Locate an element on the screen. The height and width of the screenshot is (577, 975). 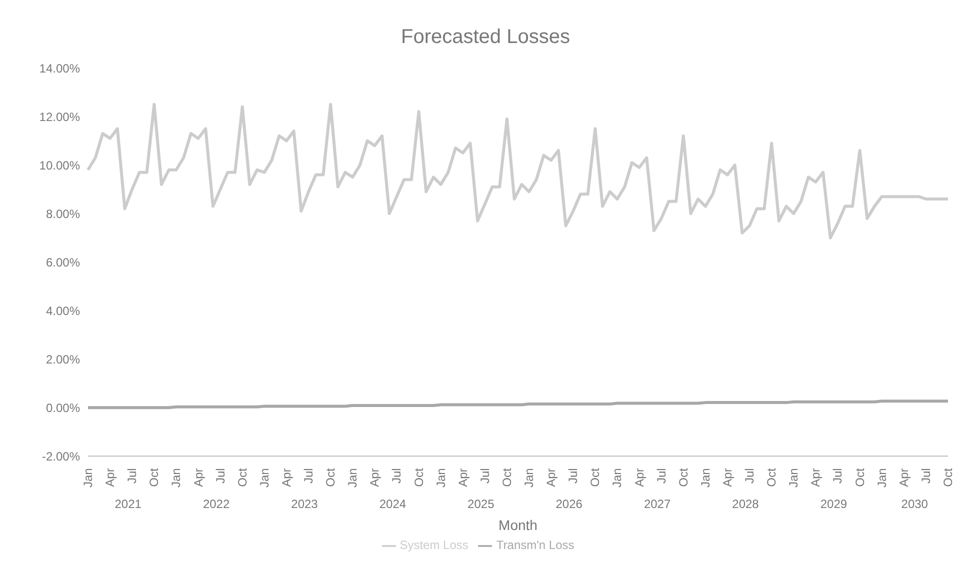
y-tick-label: -2.00% is located at coordinates (61, 456).